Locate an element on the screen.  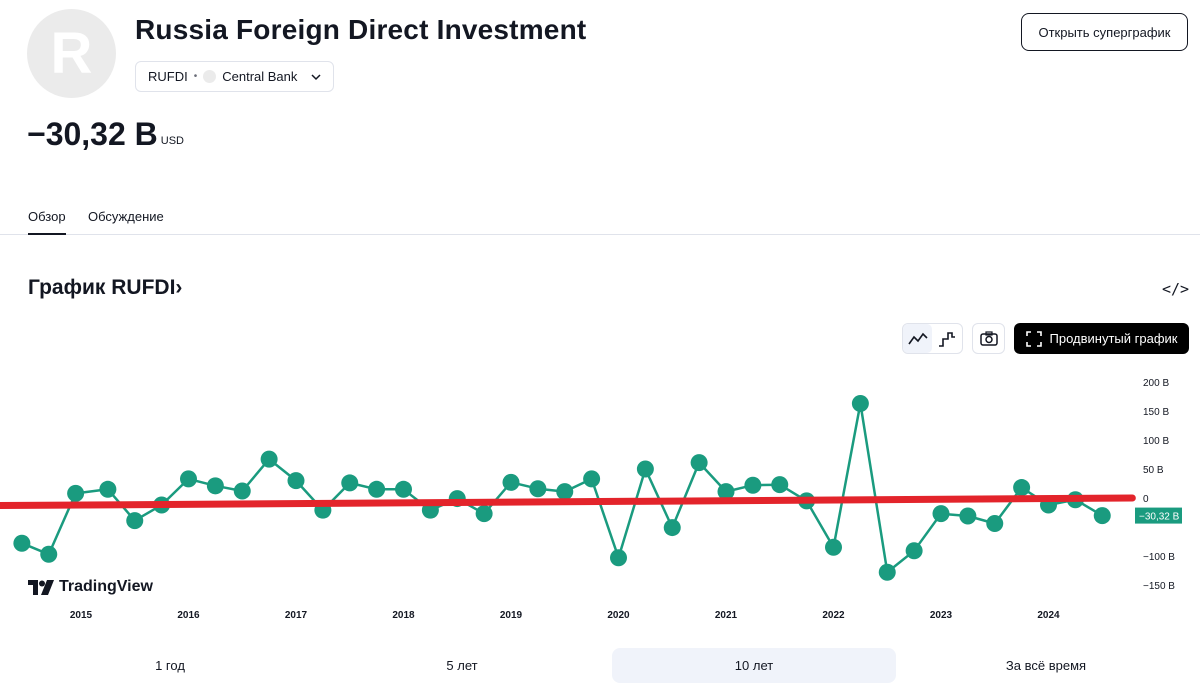
tradingview-wordmark: TradingView is located at coordinates (106, 586).